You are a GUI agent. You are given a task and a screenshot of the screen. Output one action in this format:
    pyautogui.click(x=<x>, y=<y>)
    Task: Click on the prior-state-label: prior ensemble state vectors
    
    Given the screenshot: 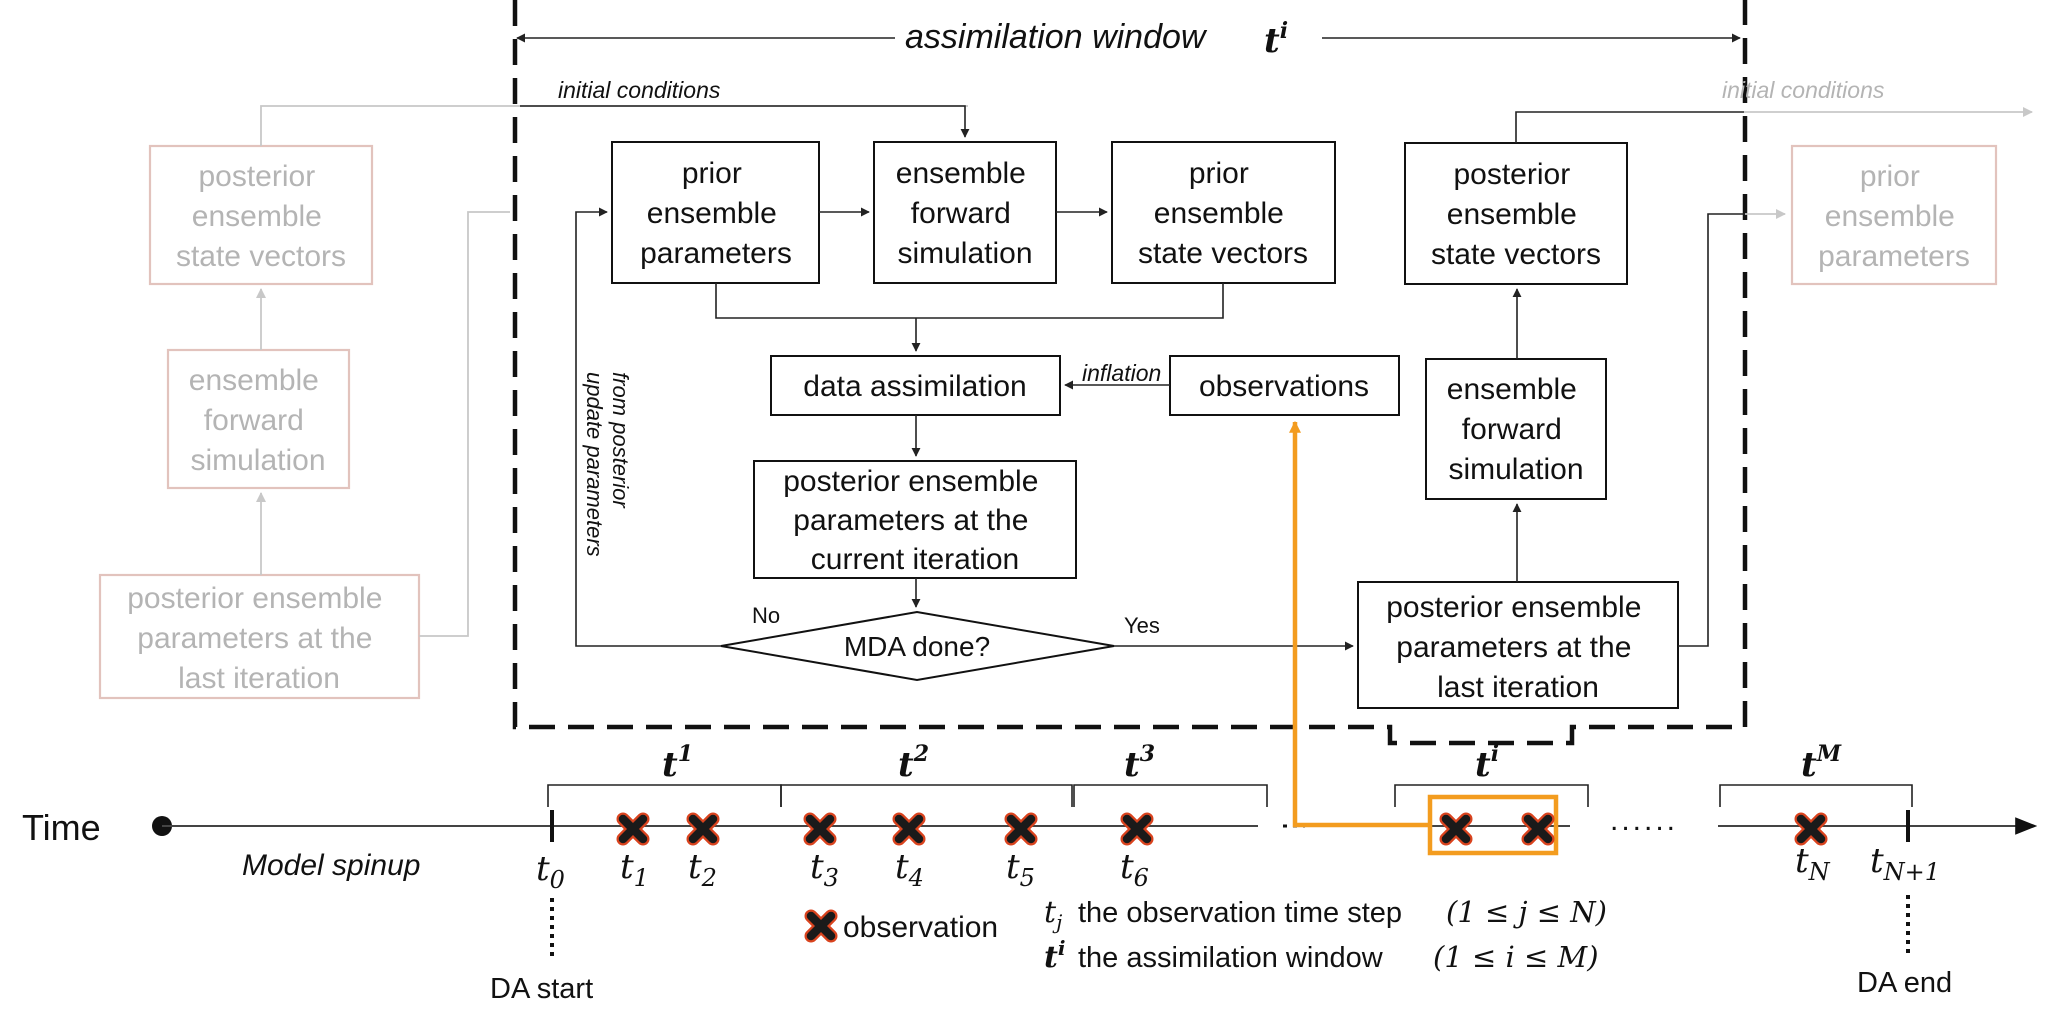 What is the action you would take?
    pyautogui.click(x=1223, y=213)
    